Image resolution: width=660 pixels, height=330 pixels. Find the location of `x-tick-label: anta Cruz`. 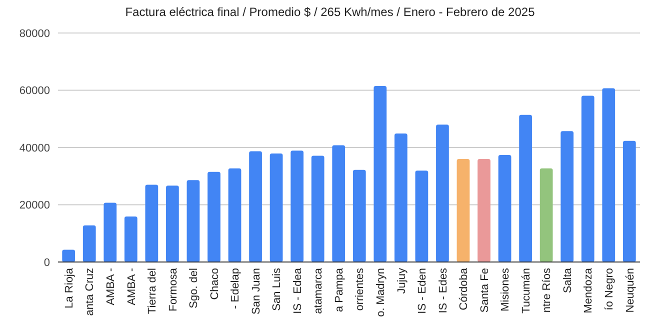

x-tick-label: anta Cruz is located at coordinates (90, 292).